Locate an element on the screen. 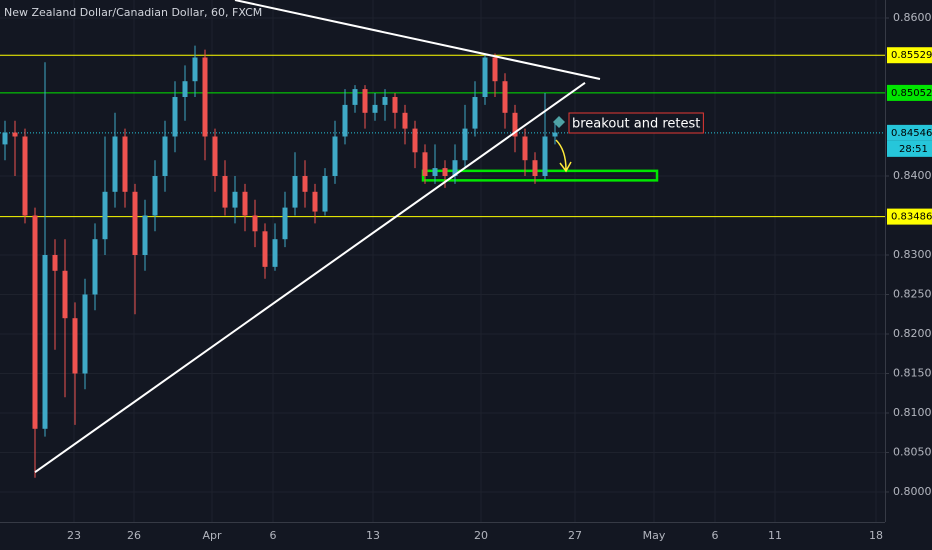 This screenshot has height=550, width=932. annotation-text: breakout and retest is located at coordinates (636, 123).